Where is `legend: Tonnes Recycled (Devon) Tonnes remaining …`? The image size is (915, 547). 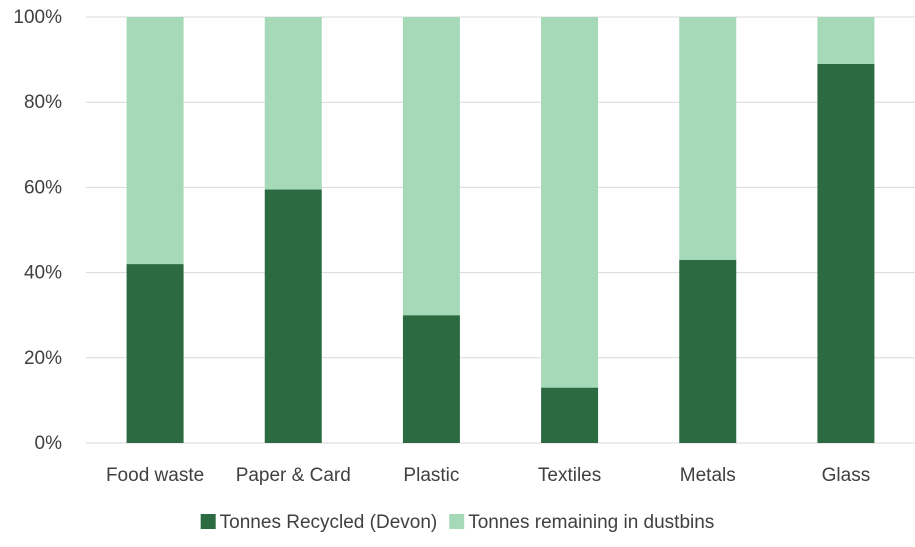
legend: Tonnes Recycled (Devon) Tonnes remaining … is located at coordinates (457, 522).